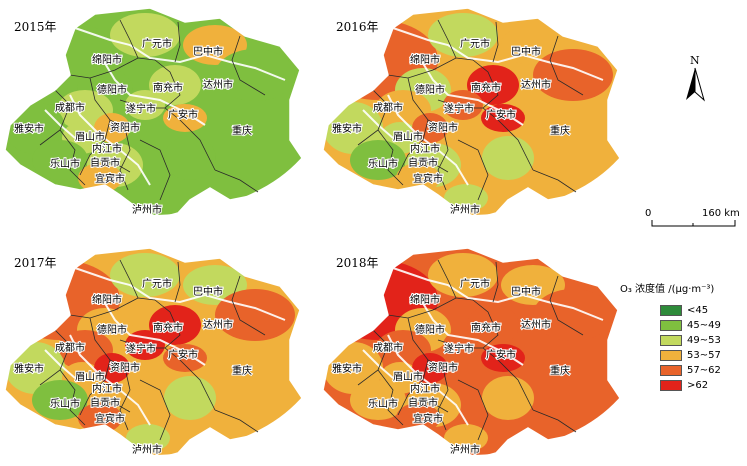  Describe the element at coordinates (704, 355) in the screenshot. I see `legend-label: 53~57` at that location.